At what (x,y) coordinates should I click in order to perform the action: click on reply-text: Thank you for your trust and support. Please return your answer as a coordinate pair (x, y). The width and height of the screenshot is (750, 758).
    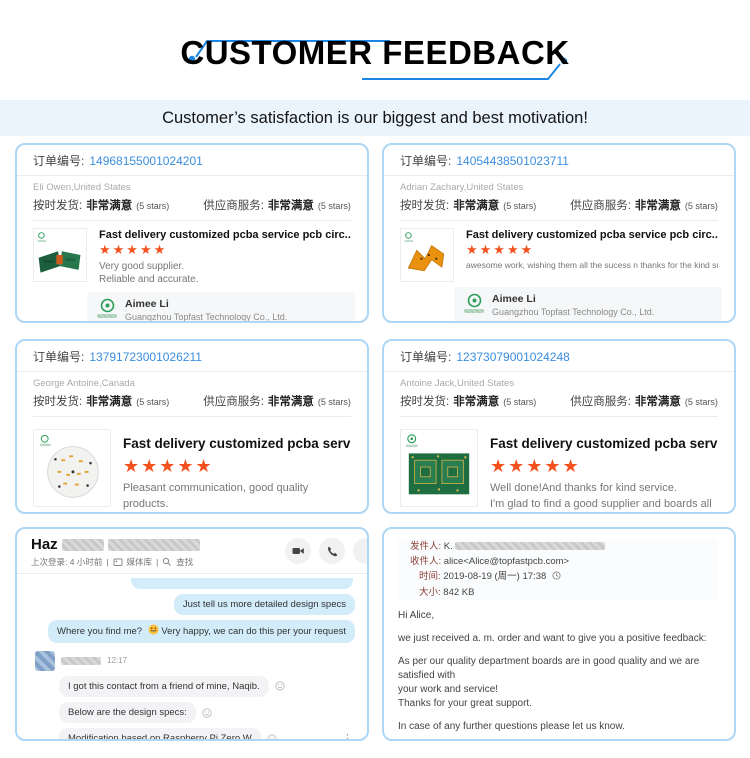
    Looking at the image, I should click on (588, 322).